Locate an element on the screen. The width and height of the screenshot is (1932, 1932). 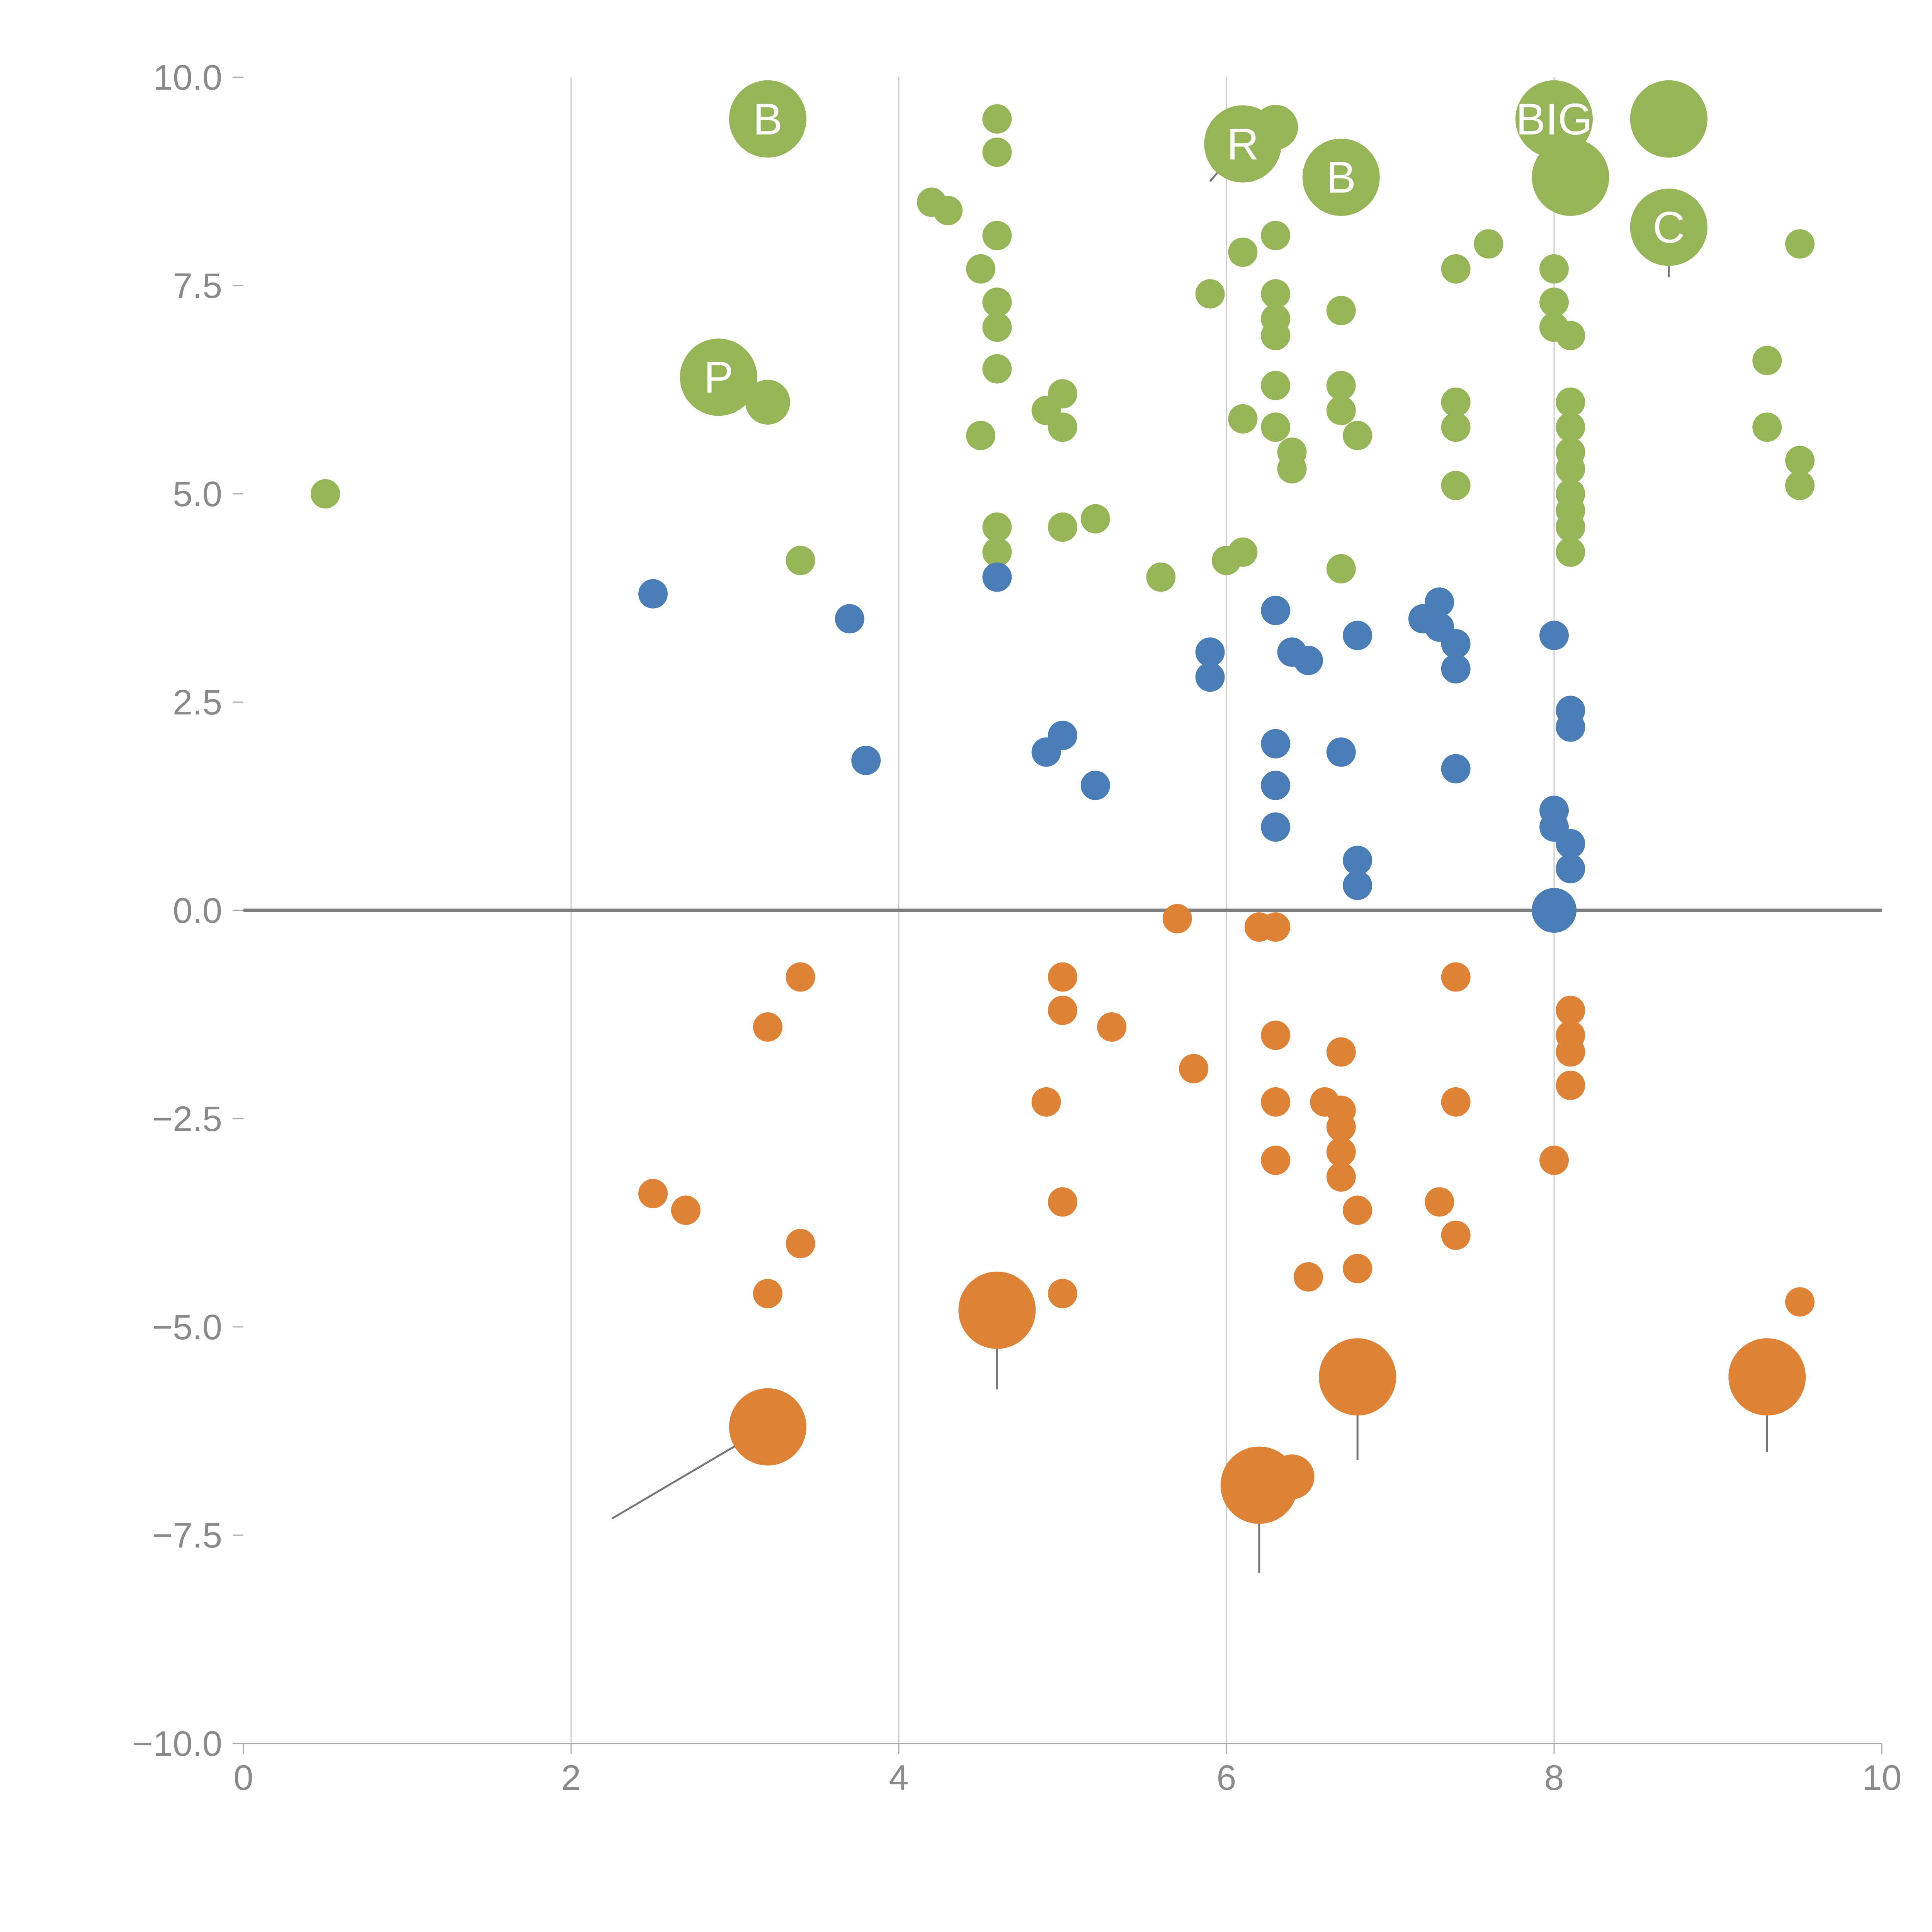
y-tick-label: 2.5 is located at coordinates (198, 702).